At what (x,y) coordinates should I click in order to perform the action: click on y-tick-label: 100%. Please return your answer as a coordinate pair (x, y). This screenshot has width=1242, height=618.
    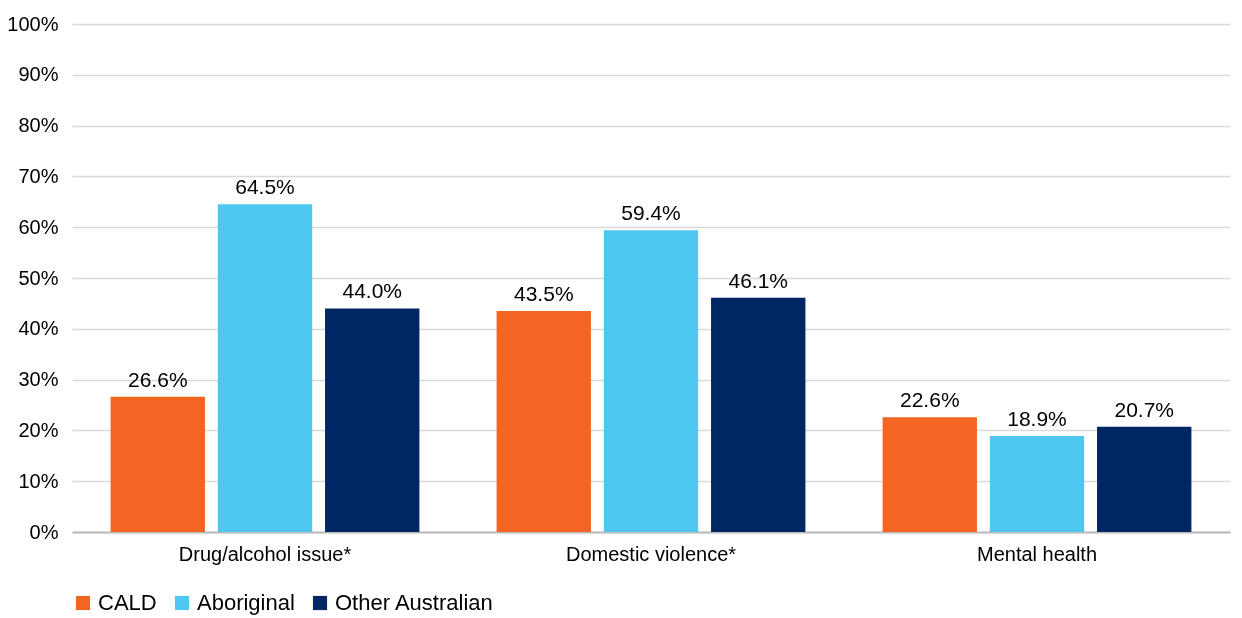
    Looking at the image, I should click on (33, 23).